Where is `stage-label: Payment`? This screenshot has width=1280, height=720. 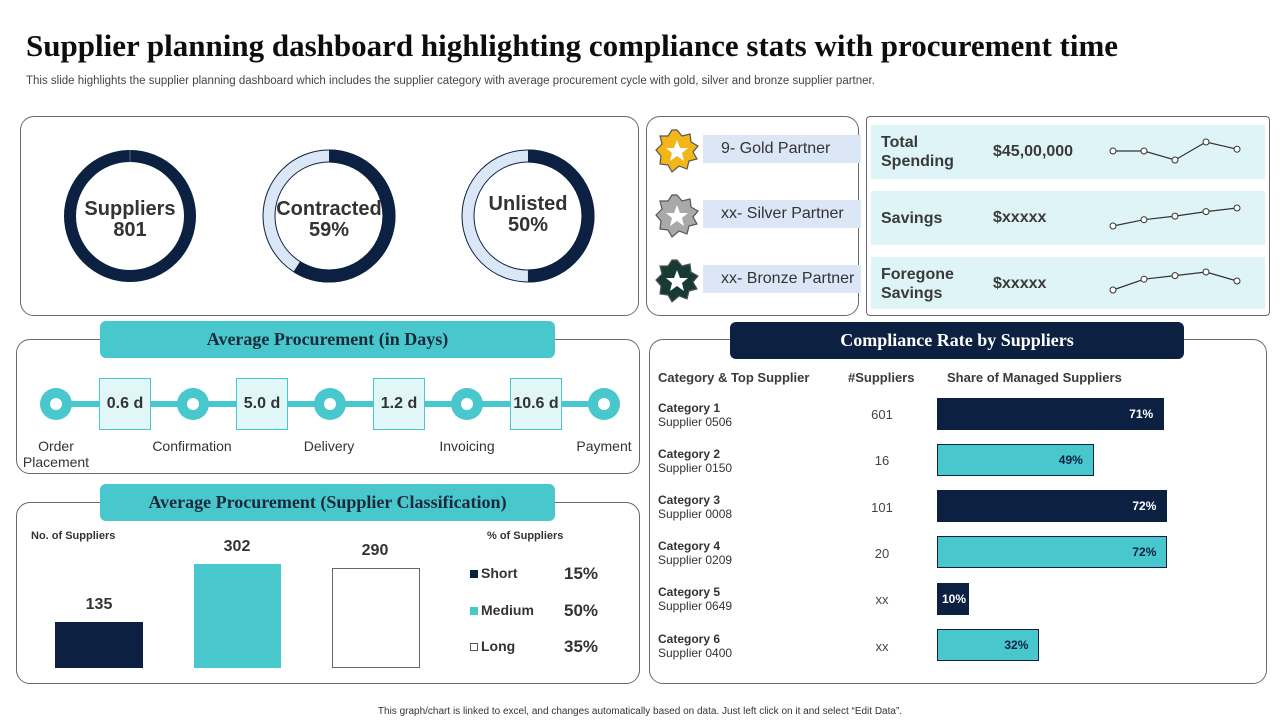 stage-label: Payment is located at coordinates (604, 446).